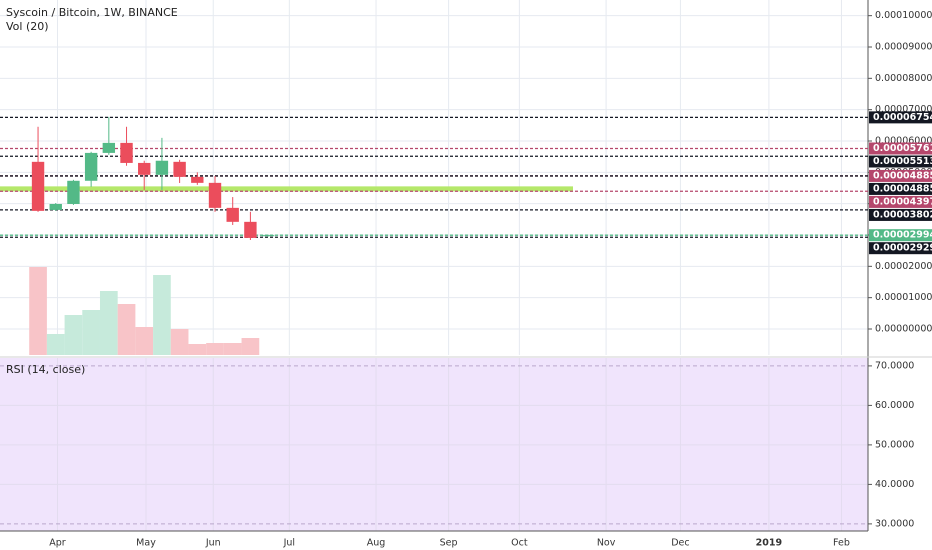 This screenshot has height=550, width=932. What do you see at coordinates (903, 328) in the screenshot?
I see `y-tick-label: 0.00000000` at bounding box center [903, 328].